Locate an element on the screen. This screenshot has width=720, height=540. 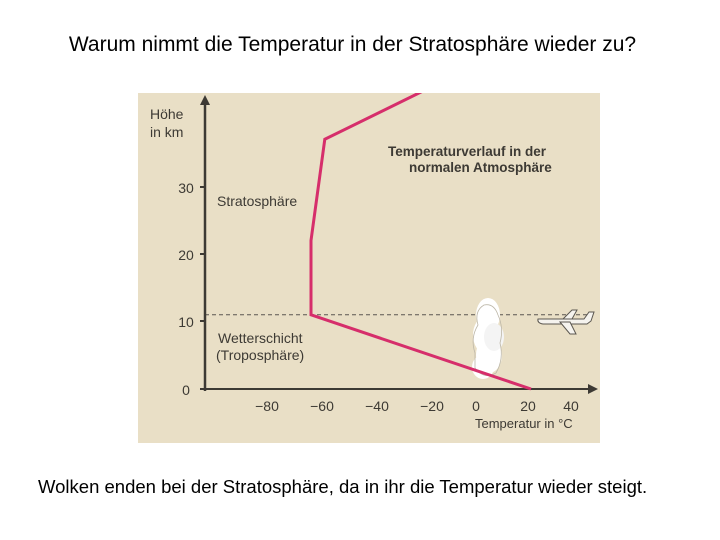
y-tick-label: 20 is located at coordinates (186, 255).